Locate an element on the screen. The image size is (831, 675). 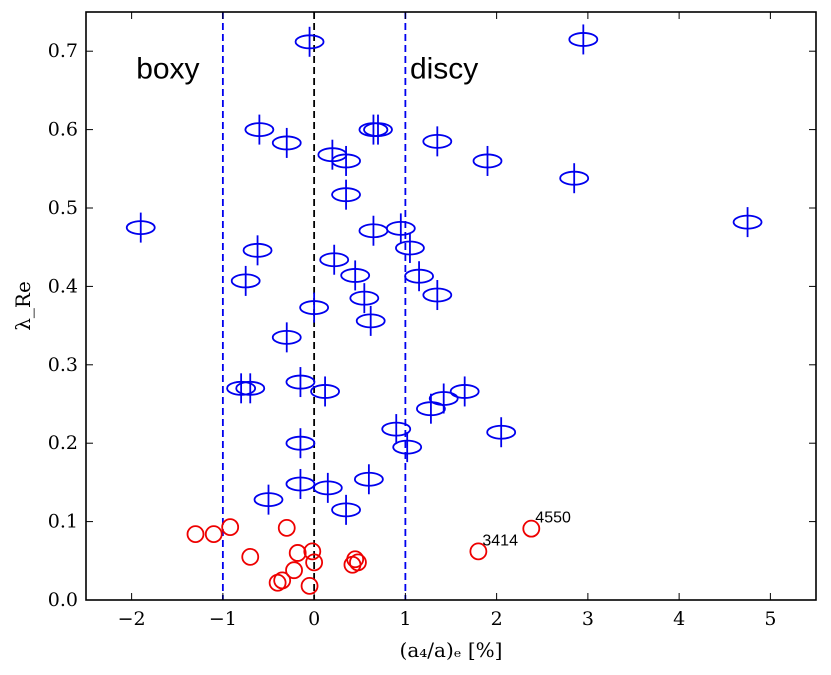
annotation-label: 4550 is located at coordinates (553, 518).